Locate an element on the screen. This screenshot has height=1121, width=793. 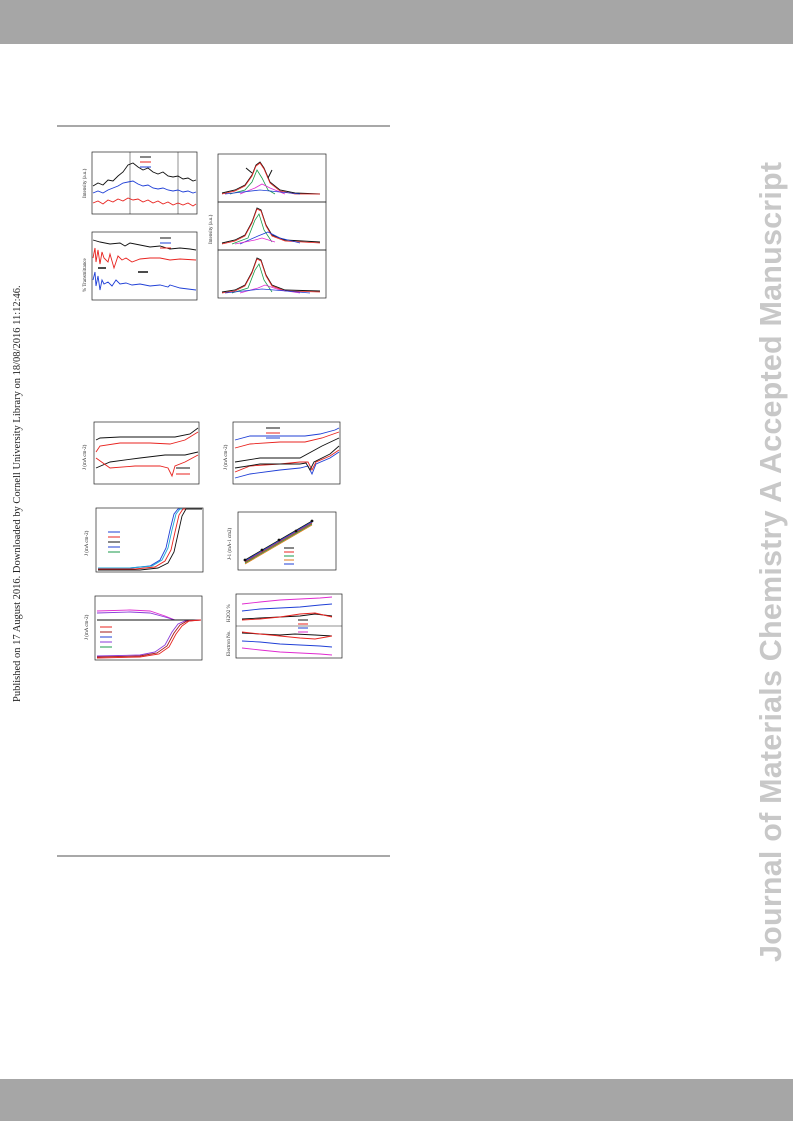
bottom-banner is located at coordinates (396, 1100).